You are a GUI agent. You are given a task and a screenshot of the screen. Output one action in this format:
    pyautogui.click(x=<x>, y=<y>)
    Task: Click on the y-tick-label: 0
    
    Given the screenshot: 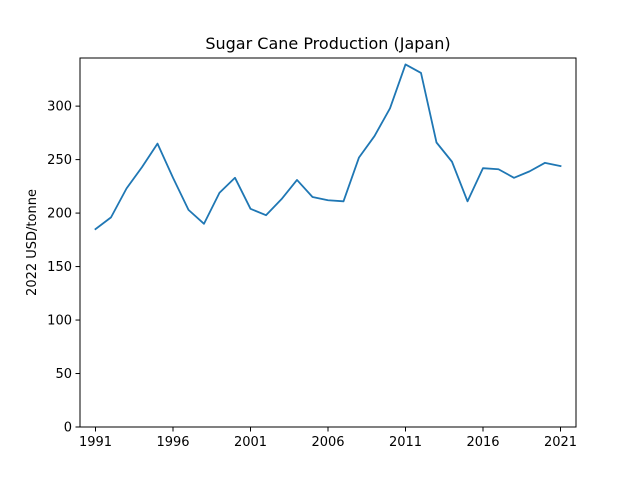 What is the action you would take?
    pyautogui.click(x=68, y=428)
    